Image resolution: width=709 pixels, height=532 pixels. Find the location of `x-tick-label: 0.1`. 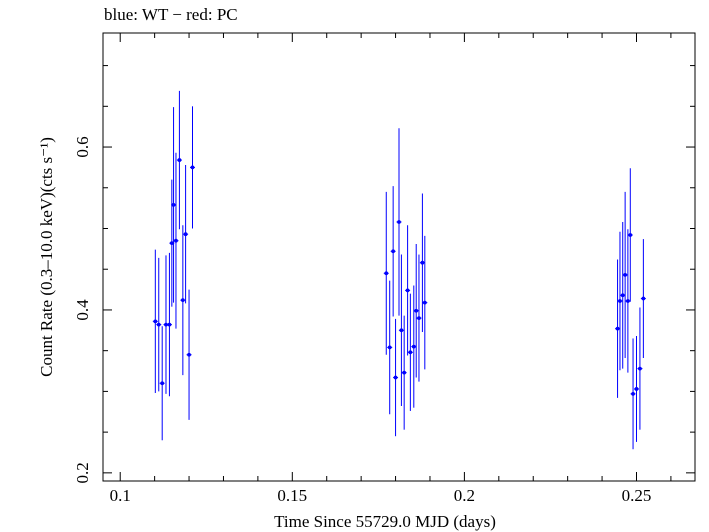

x-tick-label: 0.1 is located at coordinates (120, 495).